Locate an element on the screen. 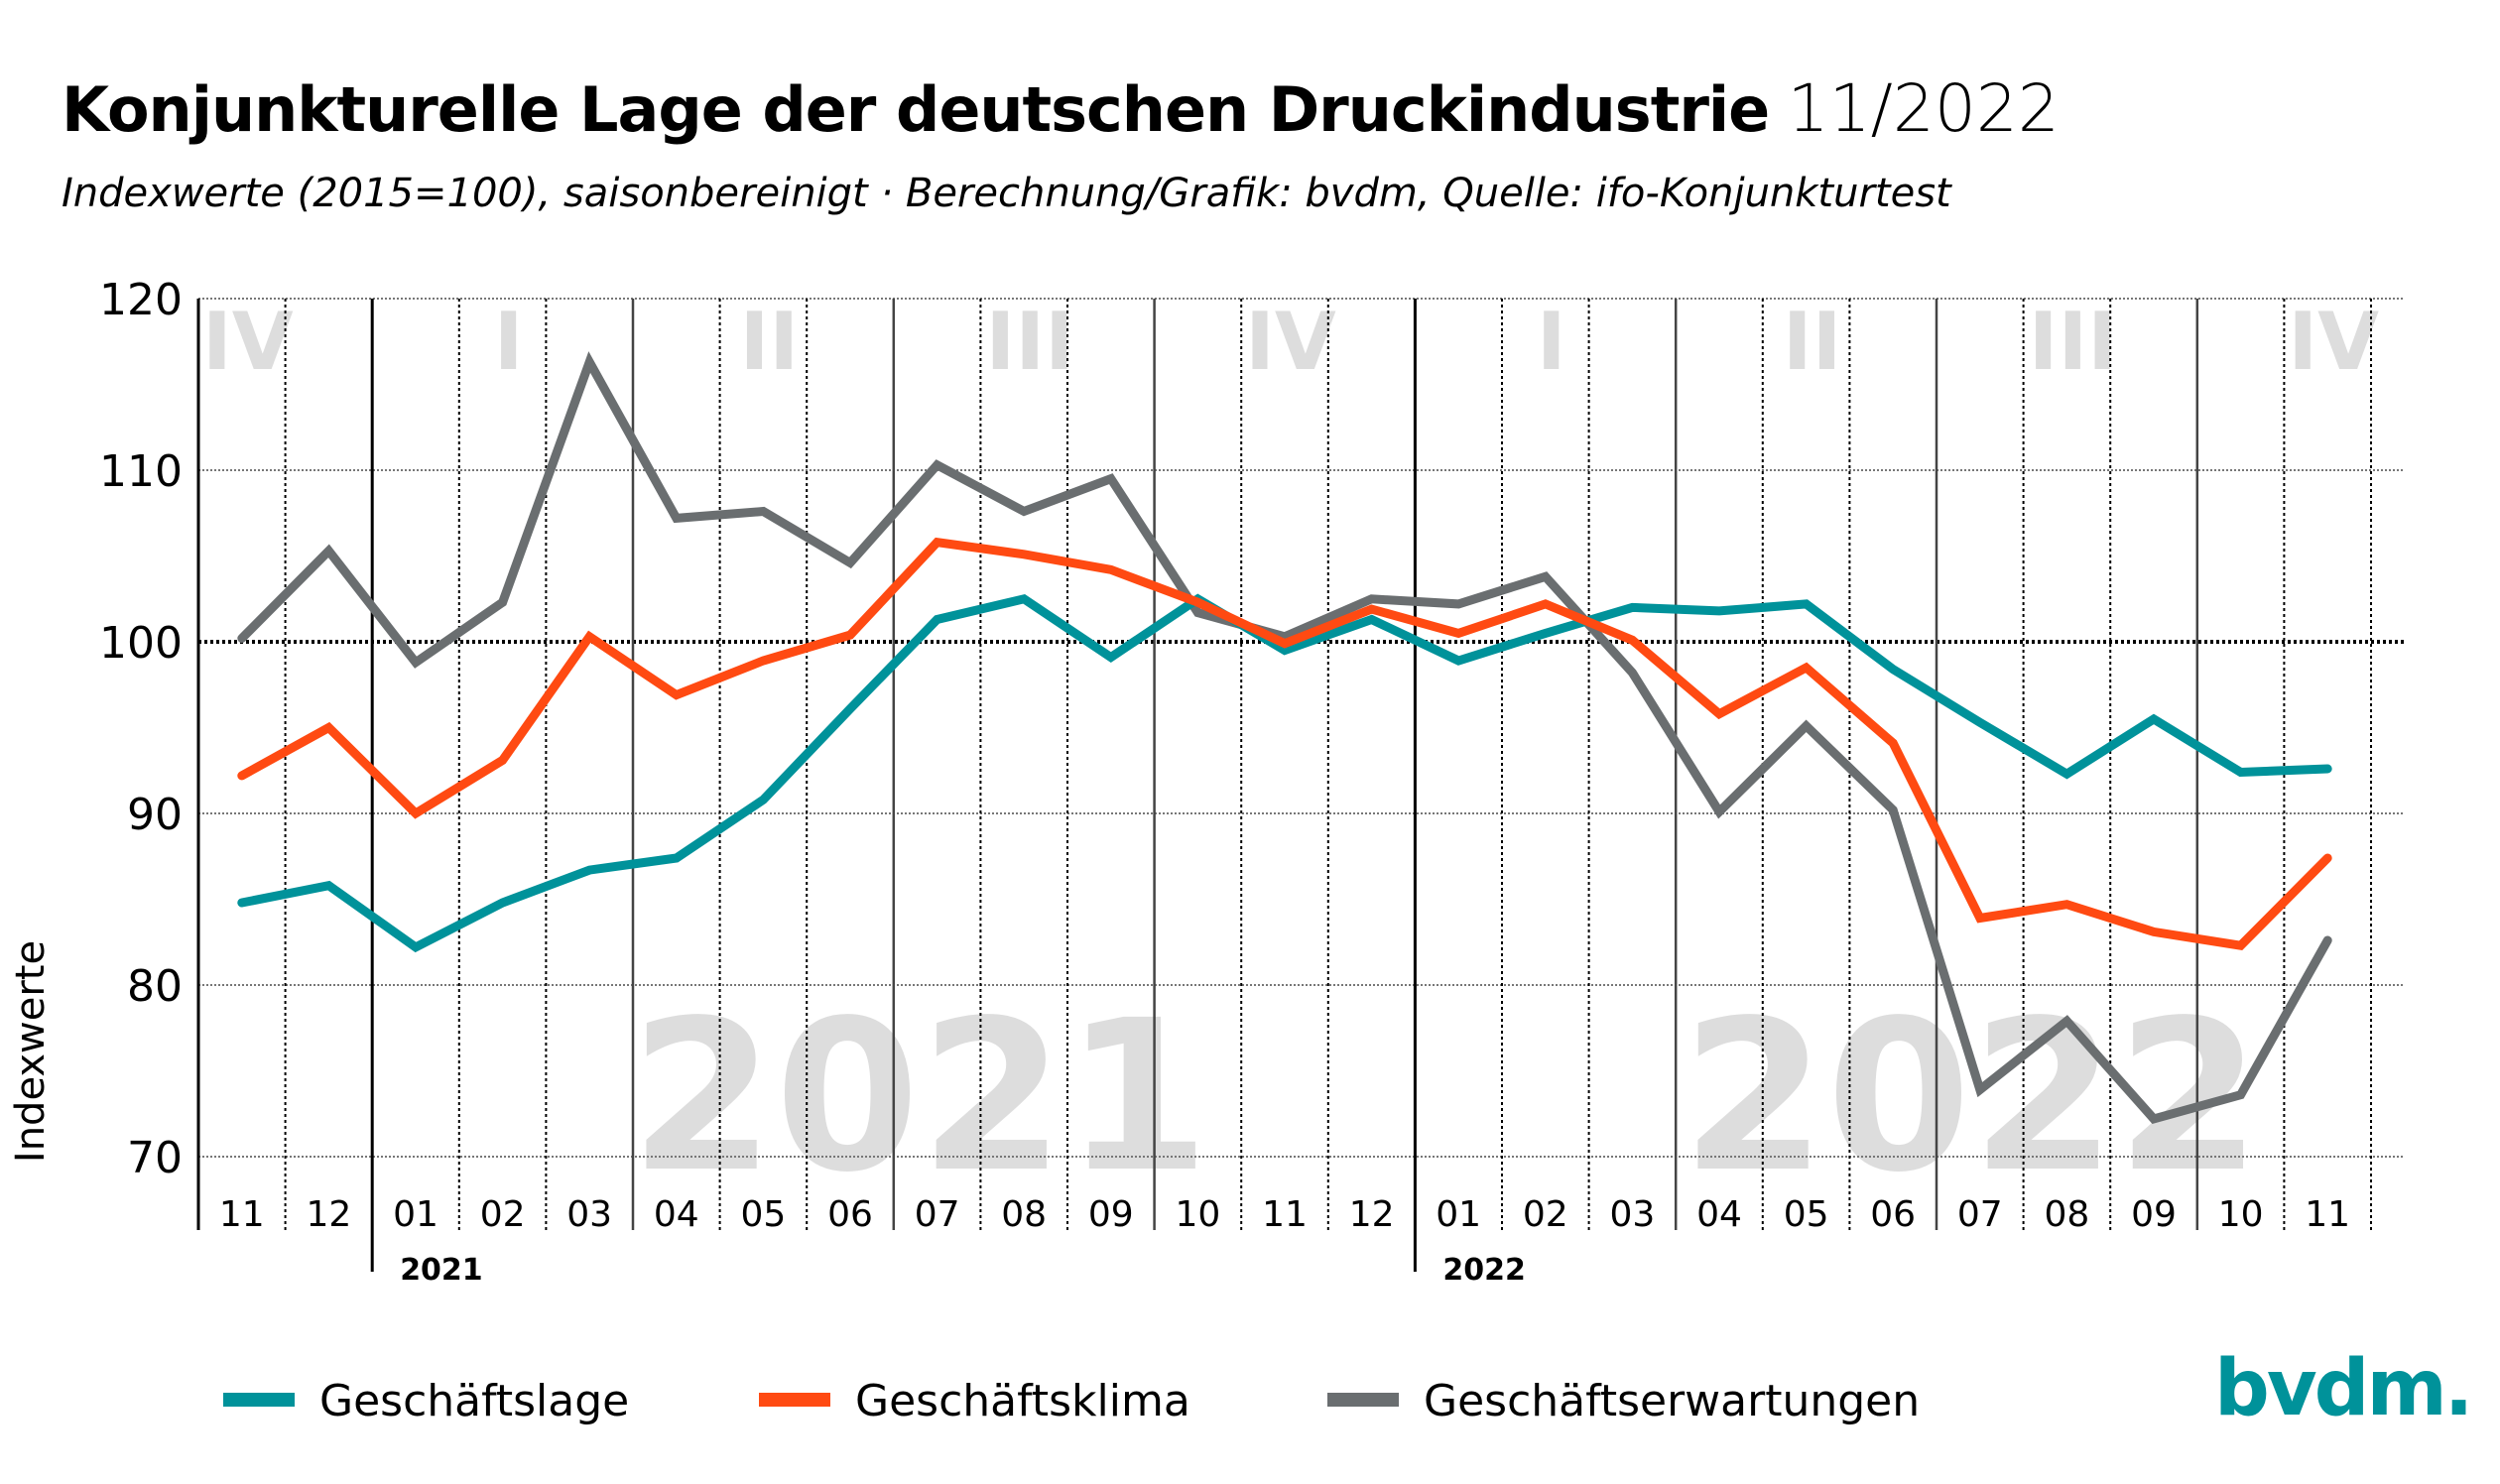 The image size is (2500, 1484). legend-item: Geschäftsklima is located at coordinates (975, 1401).